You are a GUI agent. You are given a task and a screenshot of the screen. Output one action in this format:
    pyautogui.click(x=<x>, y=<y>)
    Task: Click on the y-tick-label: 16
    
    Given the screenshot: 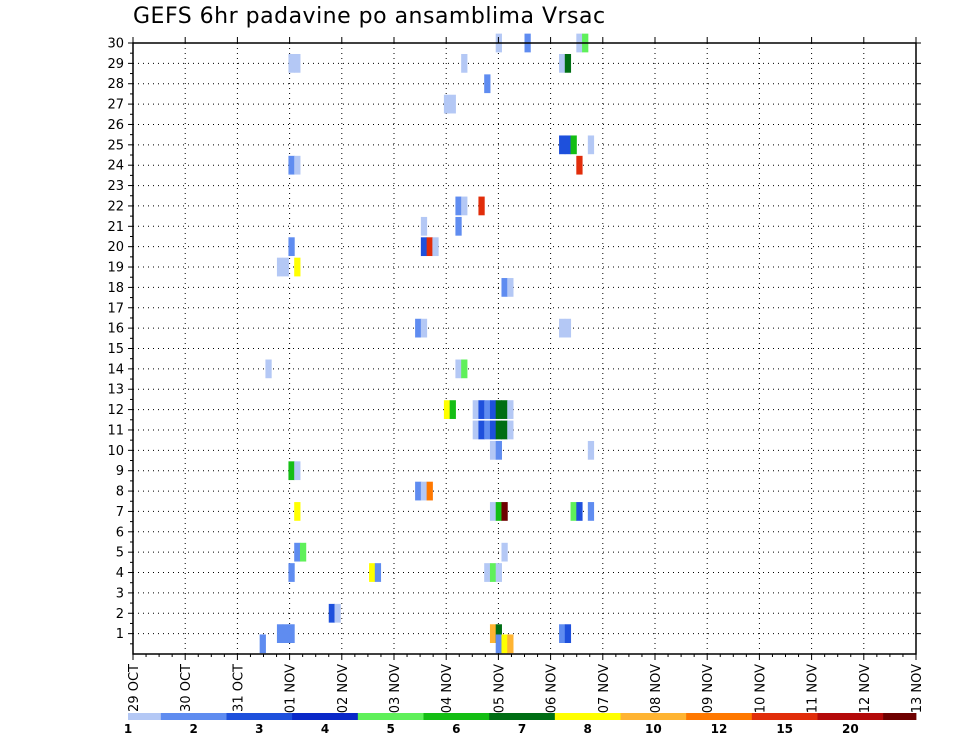 What is the action you would take?
    pyautogui.click(x=115, y=329)
    